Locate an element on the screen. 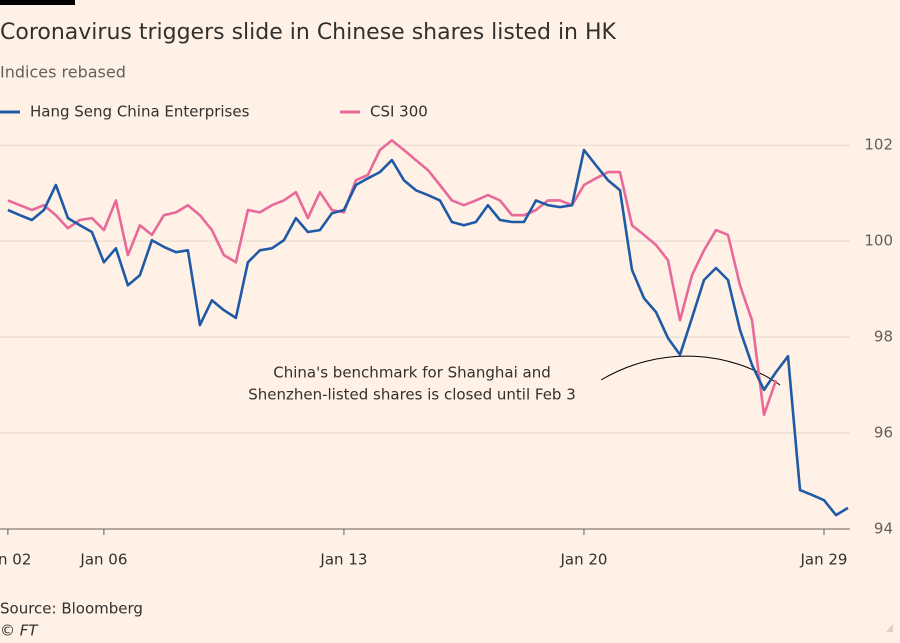  annotation-arc is located at coordinates (690, 370).